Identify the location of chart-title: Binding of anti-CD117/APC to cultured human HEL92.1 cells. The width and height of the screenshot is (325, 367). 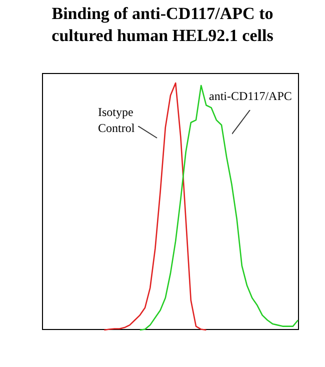
(162, 25).